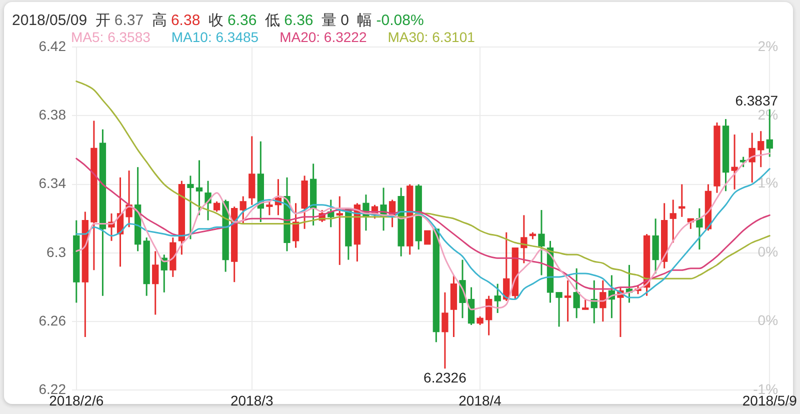 Image resolution: width=800 pixels, height=414 pixels. What do you see at coordinates (215, 37) in the screenshot?
I see `text: MA10: 6.3485` at bounding box center [215, 37].